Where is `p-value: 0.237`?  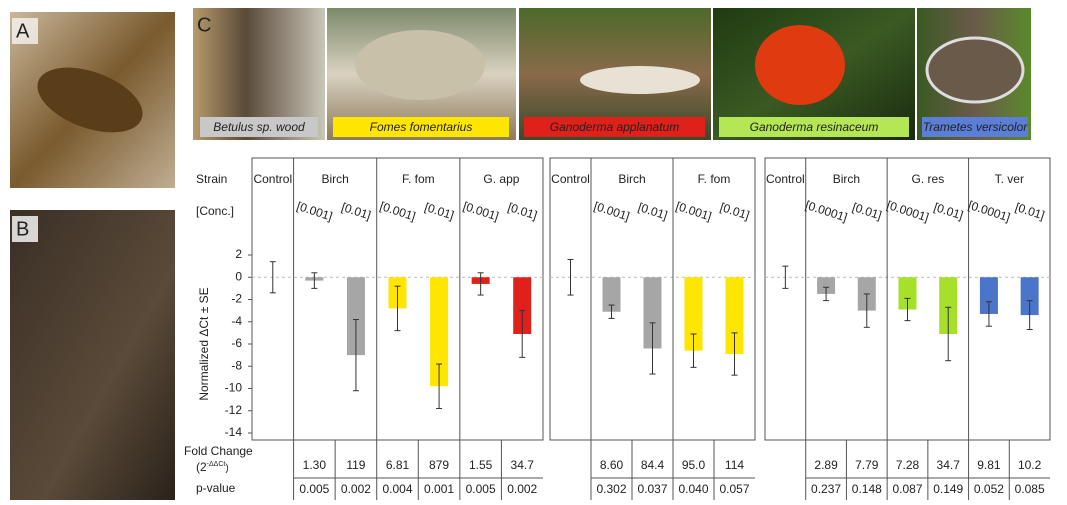
p-value: 0.237 is located at coordinates (826, 489).